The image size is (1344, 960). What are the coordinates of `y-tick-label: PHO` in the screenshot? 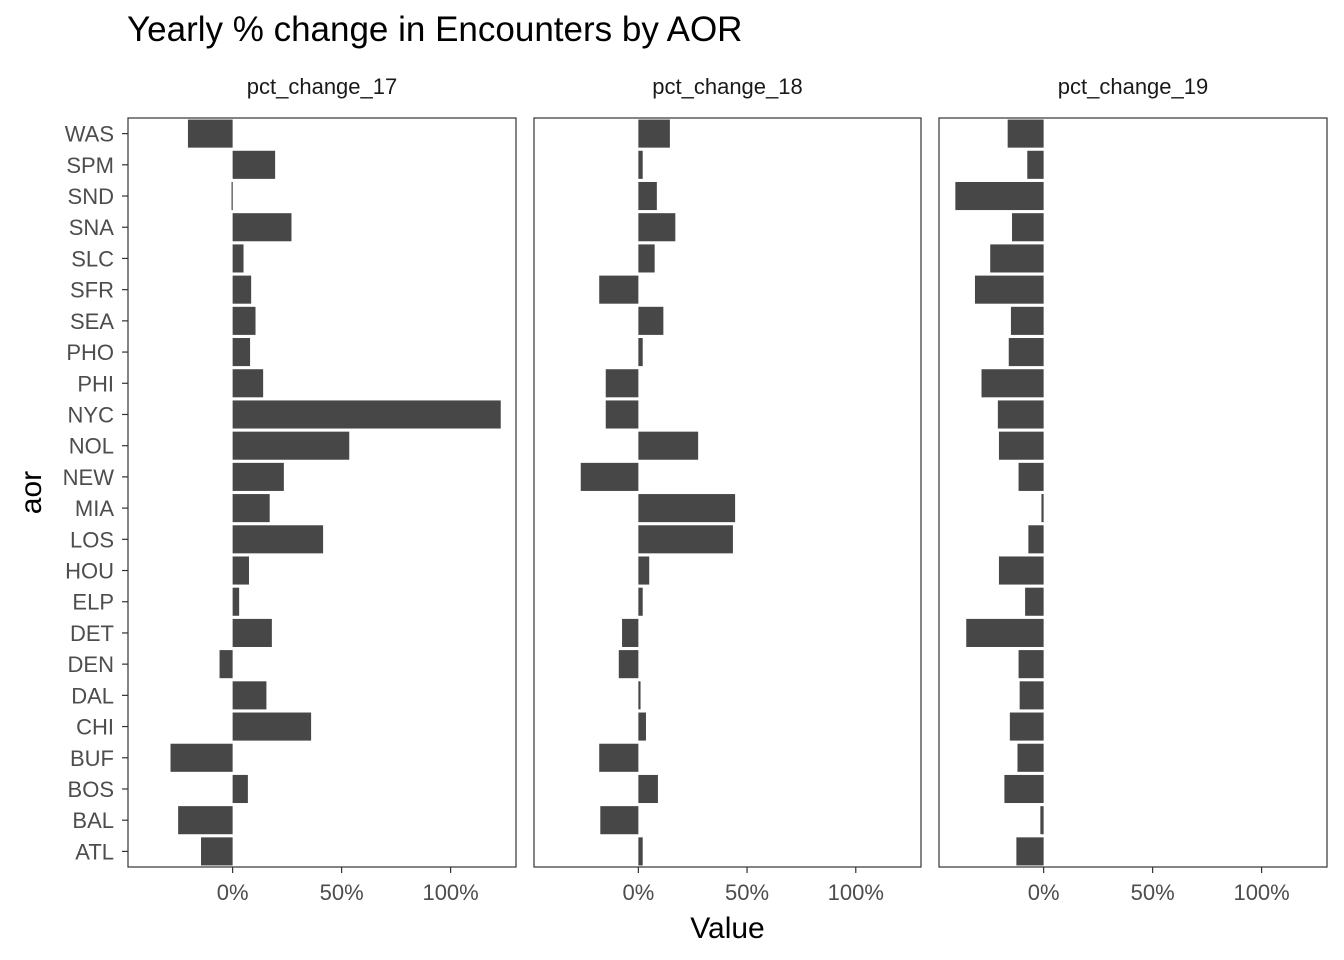 It's located at (90, 352).